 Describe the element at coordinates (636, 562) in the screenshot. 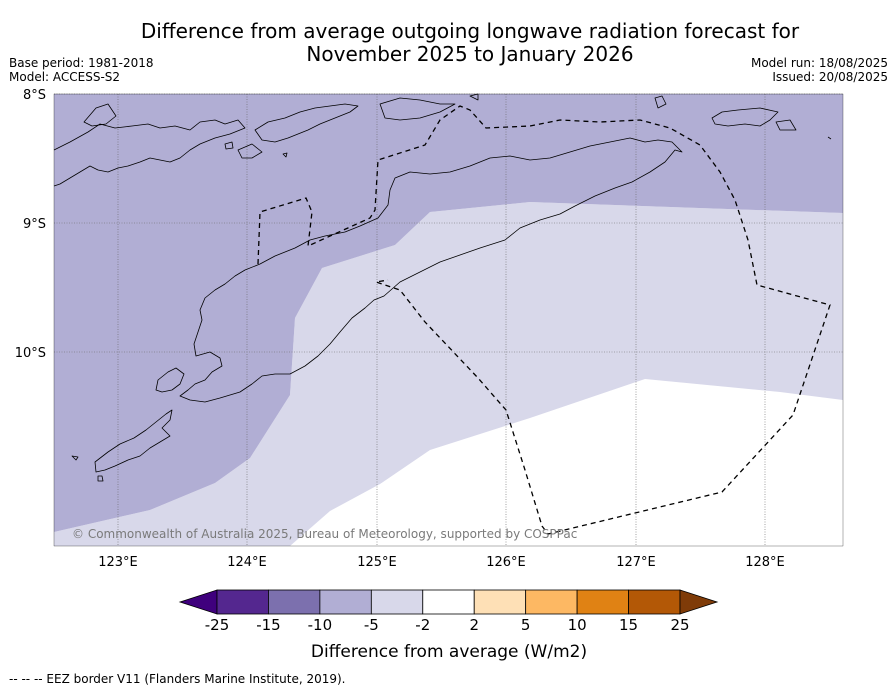

I see `lon-label-127e: 127°E` at that location.